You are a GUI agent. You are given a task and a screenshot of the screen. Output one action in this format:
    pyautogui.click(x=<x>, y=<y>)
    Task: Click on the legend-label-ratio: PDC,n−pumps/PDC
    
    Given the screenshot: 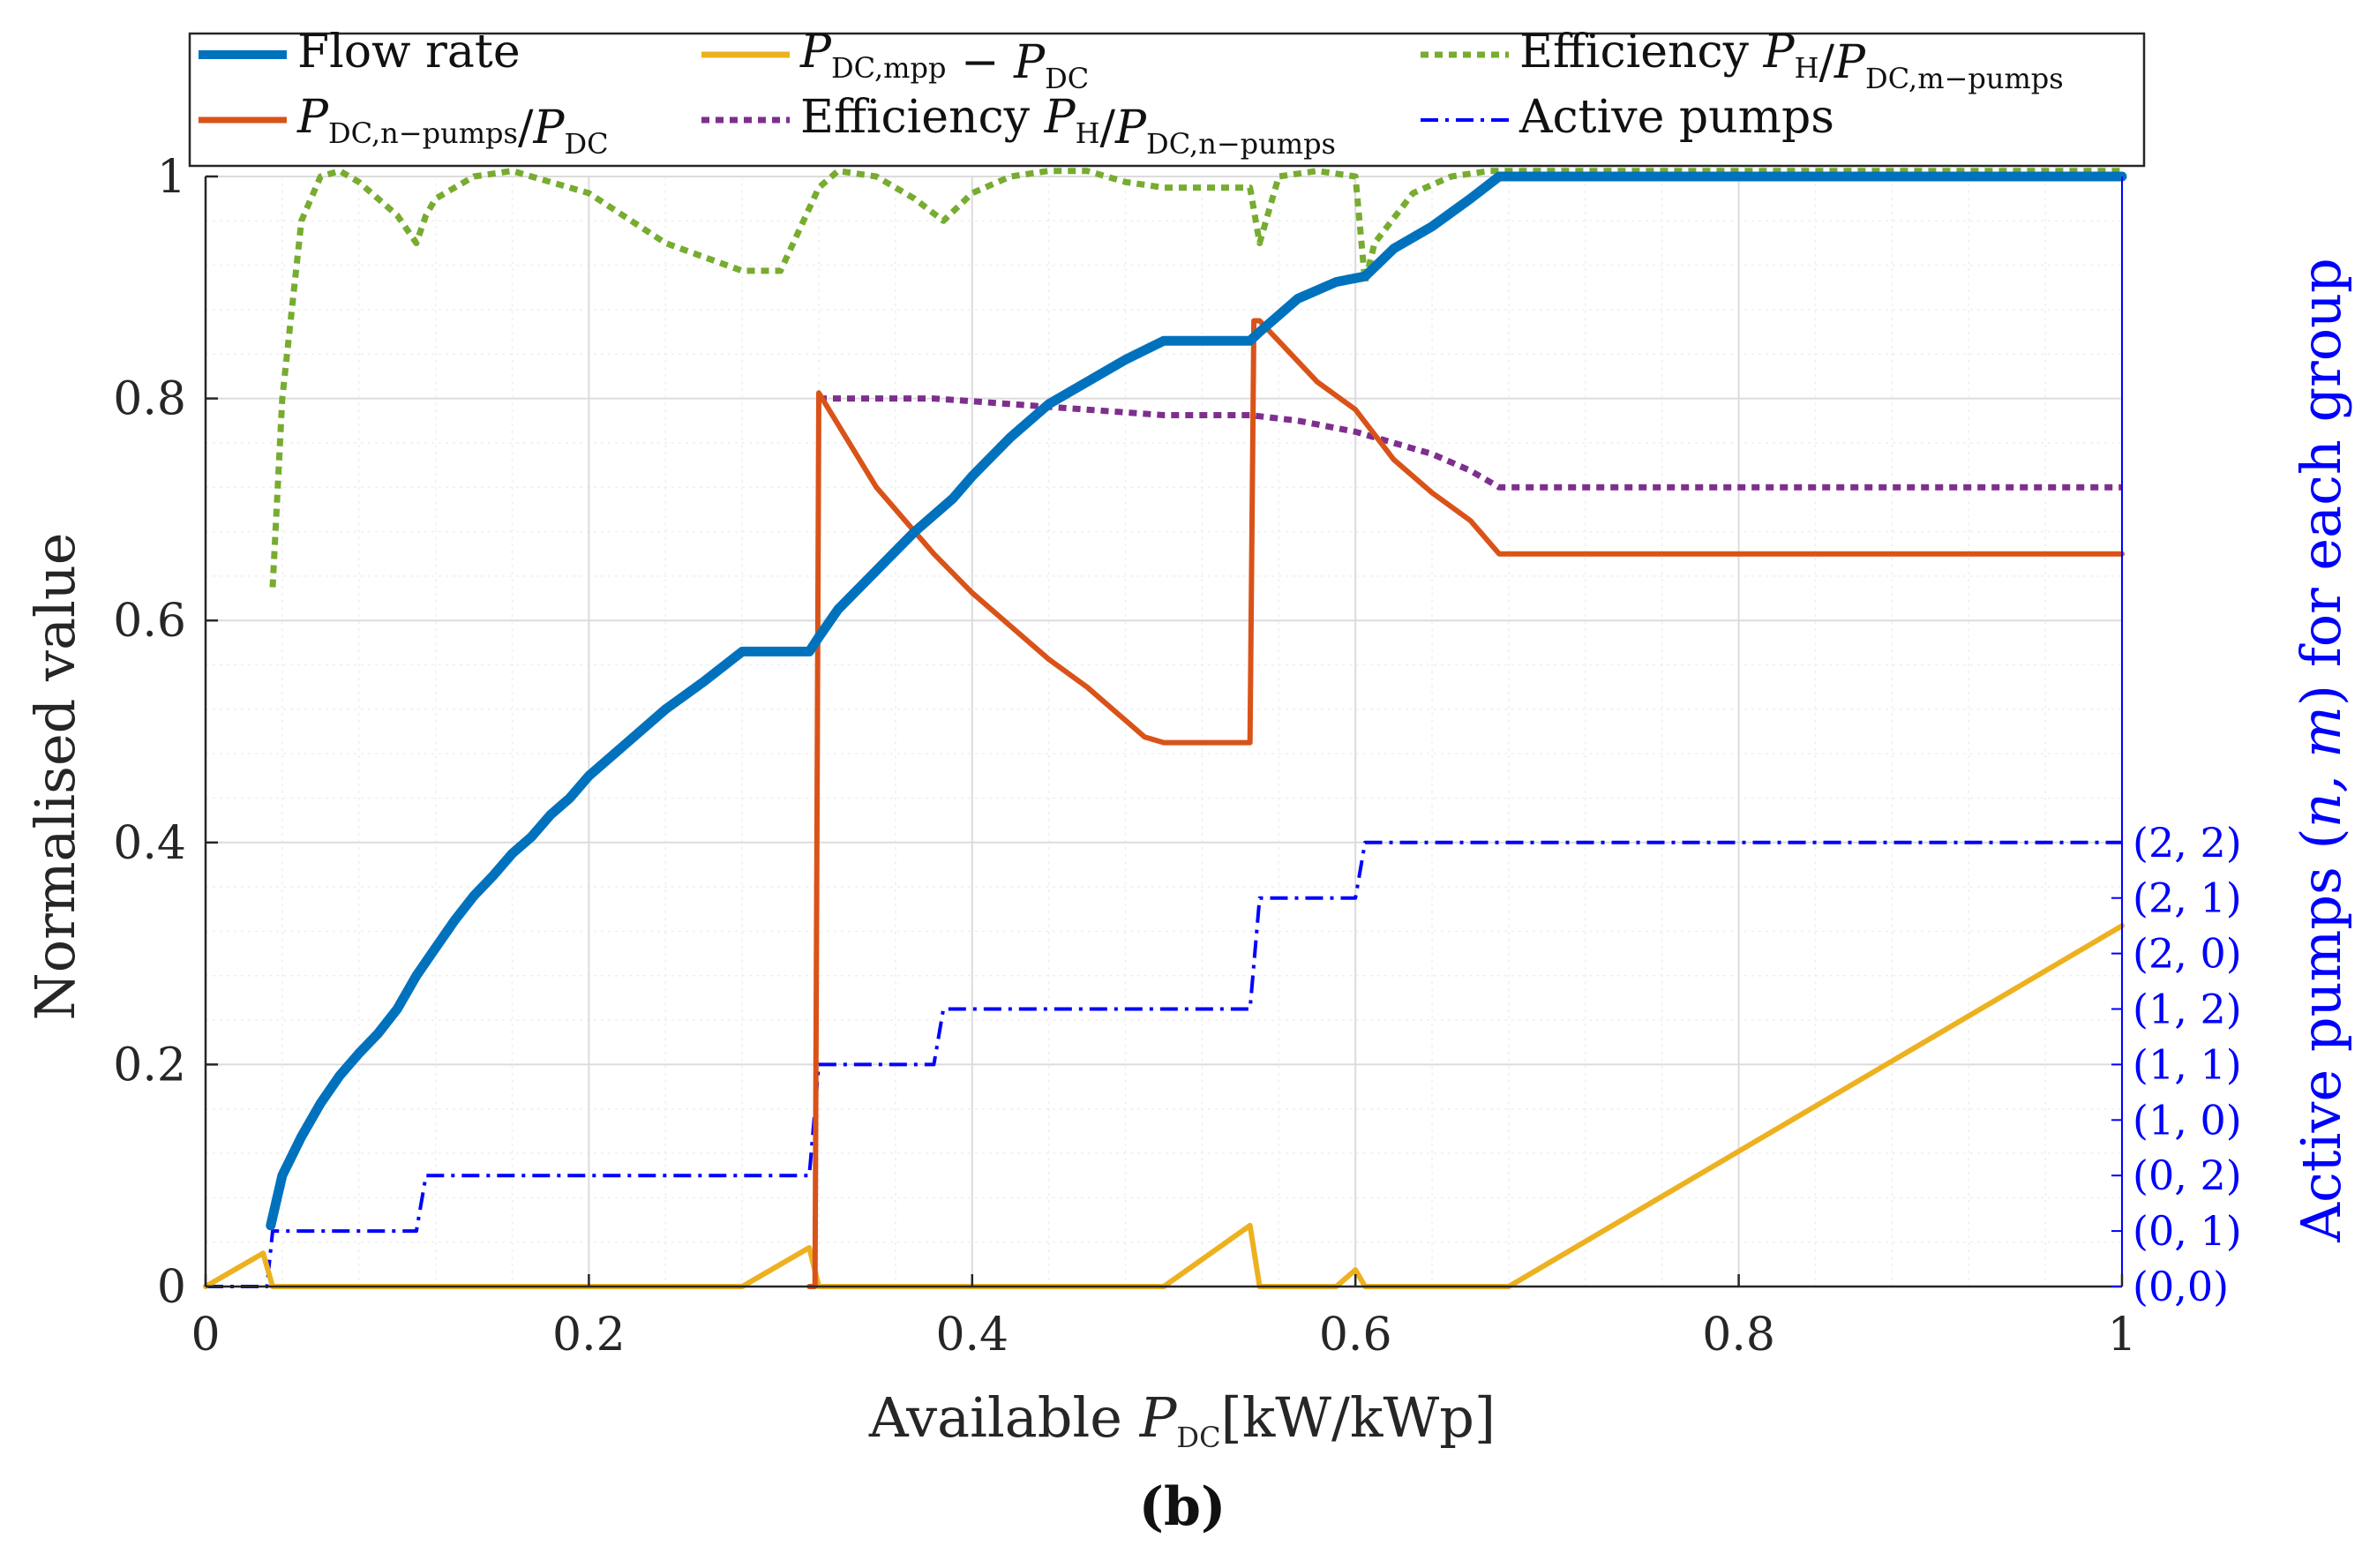 What is the action you would take?
    pyautogui.click(x=453, y=126)
    